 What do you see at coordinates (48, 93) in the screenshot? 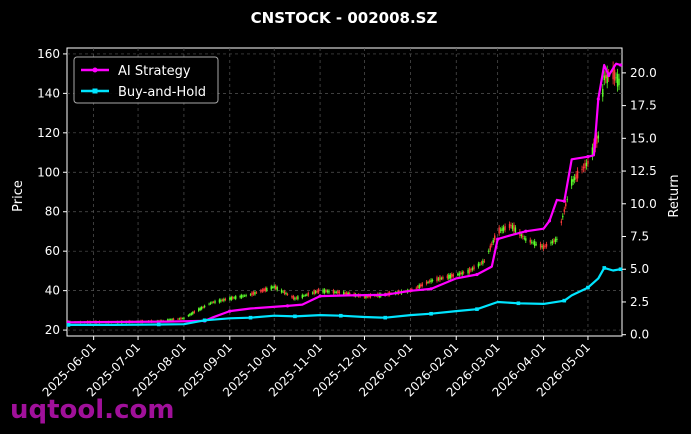
I see `y-tick-label: 140` at bounding box center [48, 93].